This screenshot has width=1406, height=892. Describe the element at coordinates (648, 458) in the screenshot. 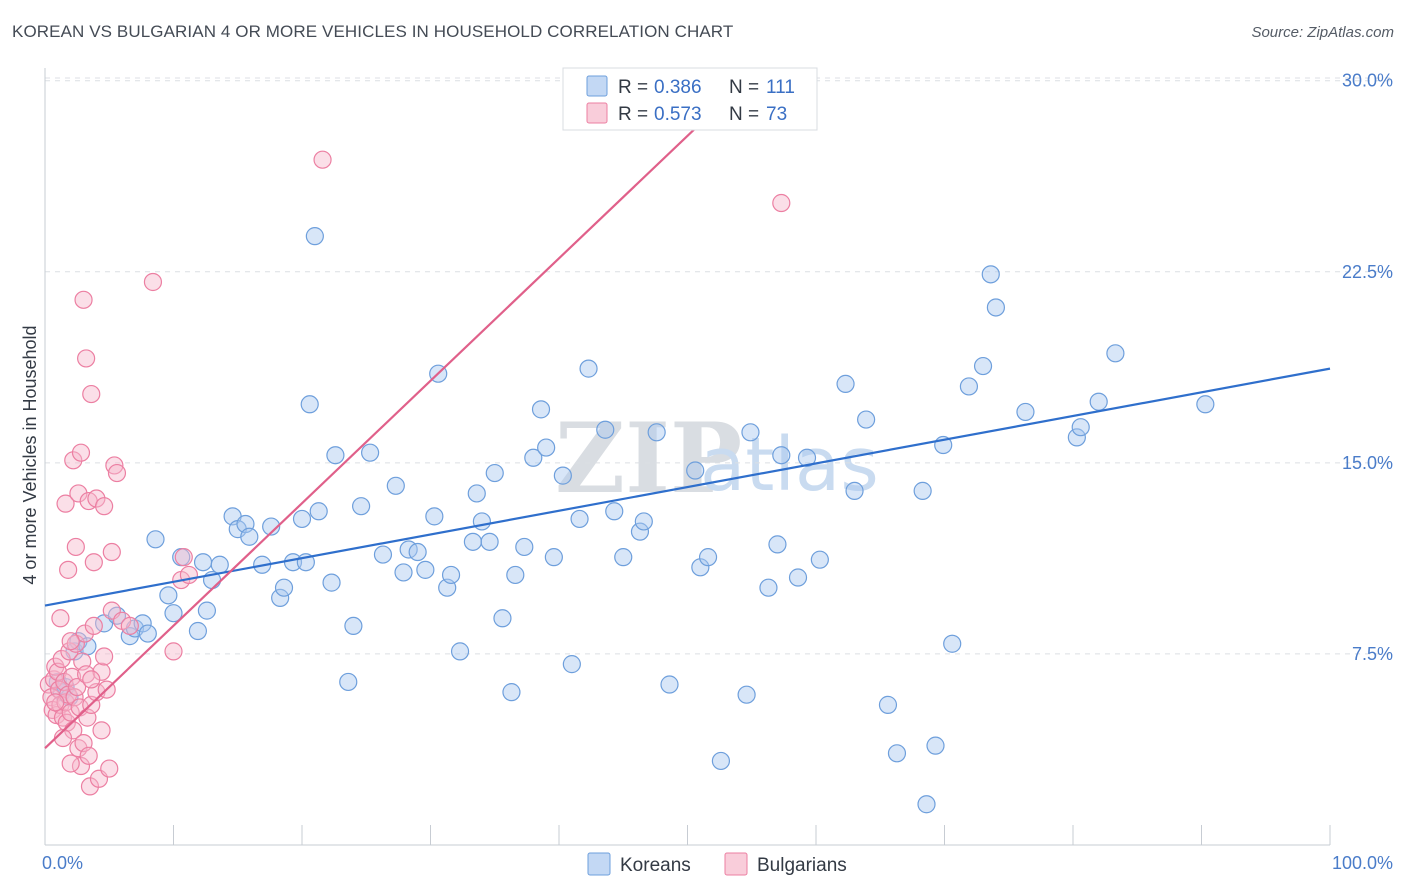

I see `watermark-zip: ZIP` at that location.